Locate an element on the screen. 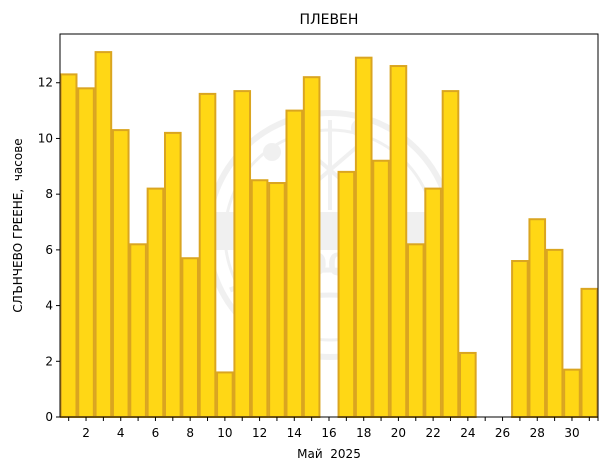 This screenshot has width=609, height=470. x-tick-label: 10 is located at coordinates (224, 433).